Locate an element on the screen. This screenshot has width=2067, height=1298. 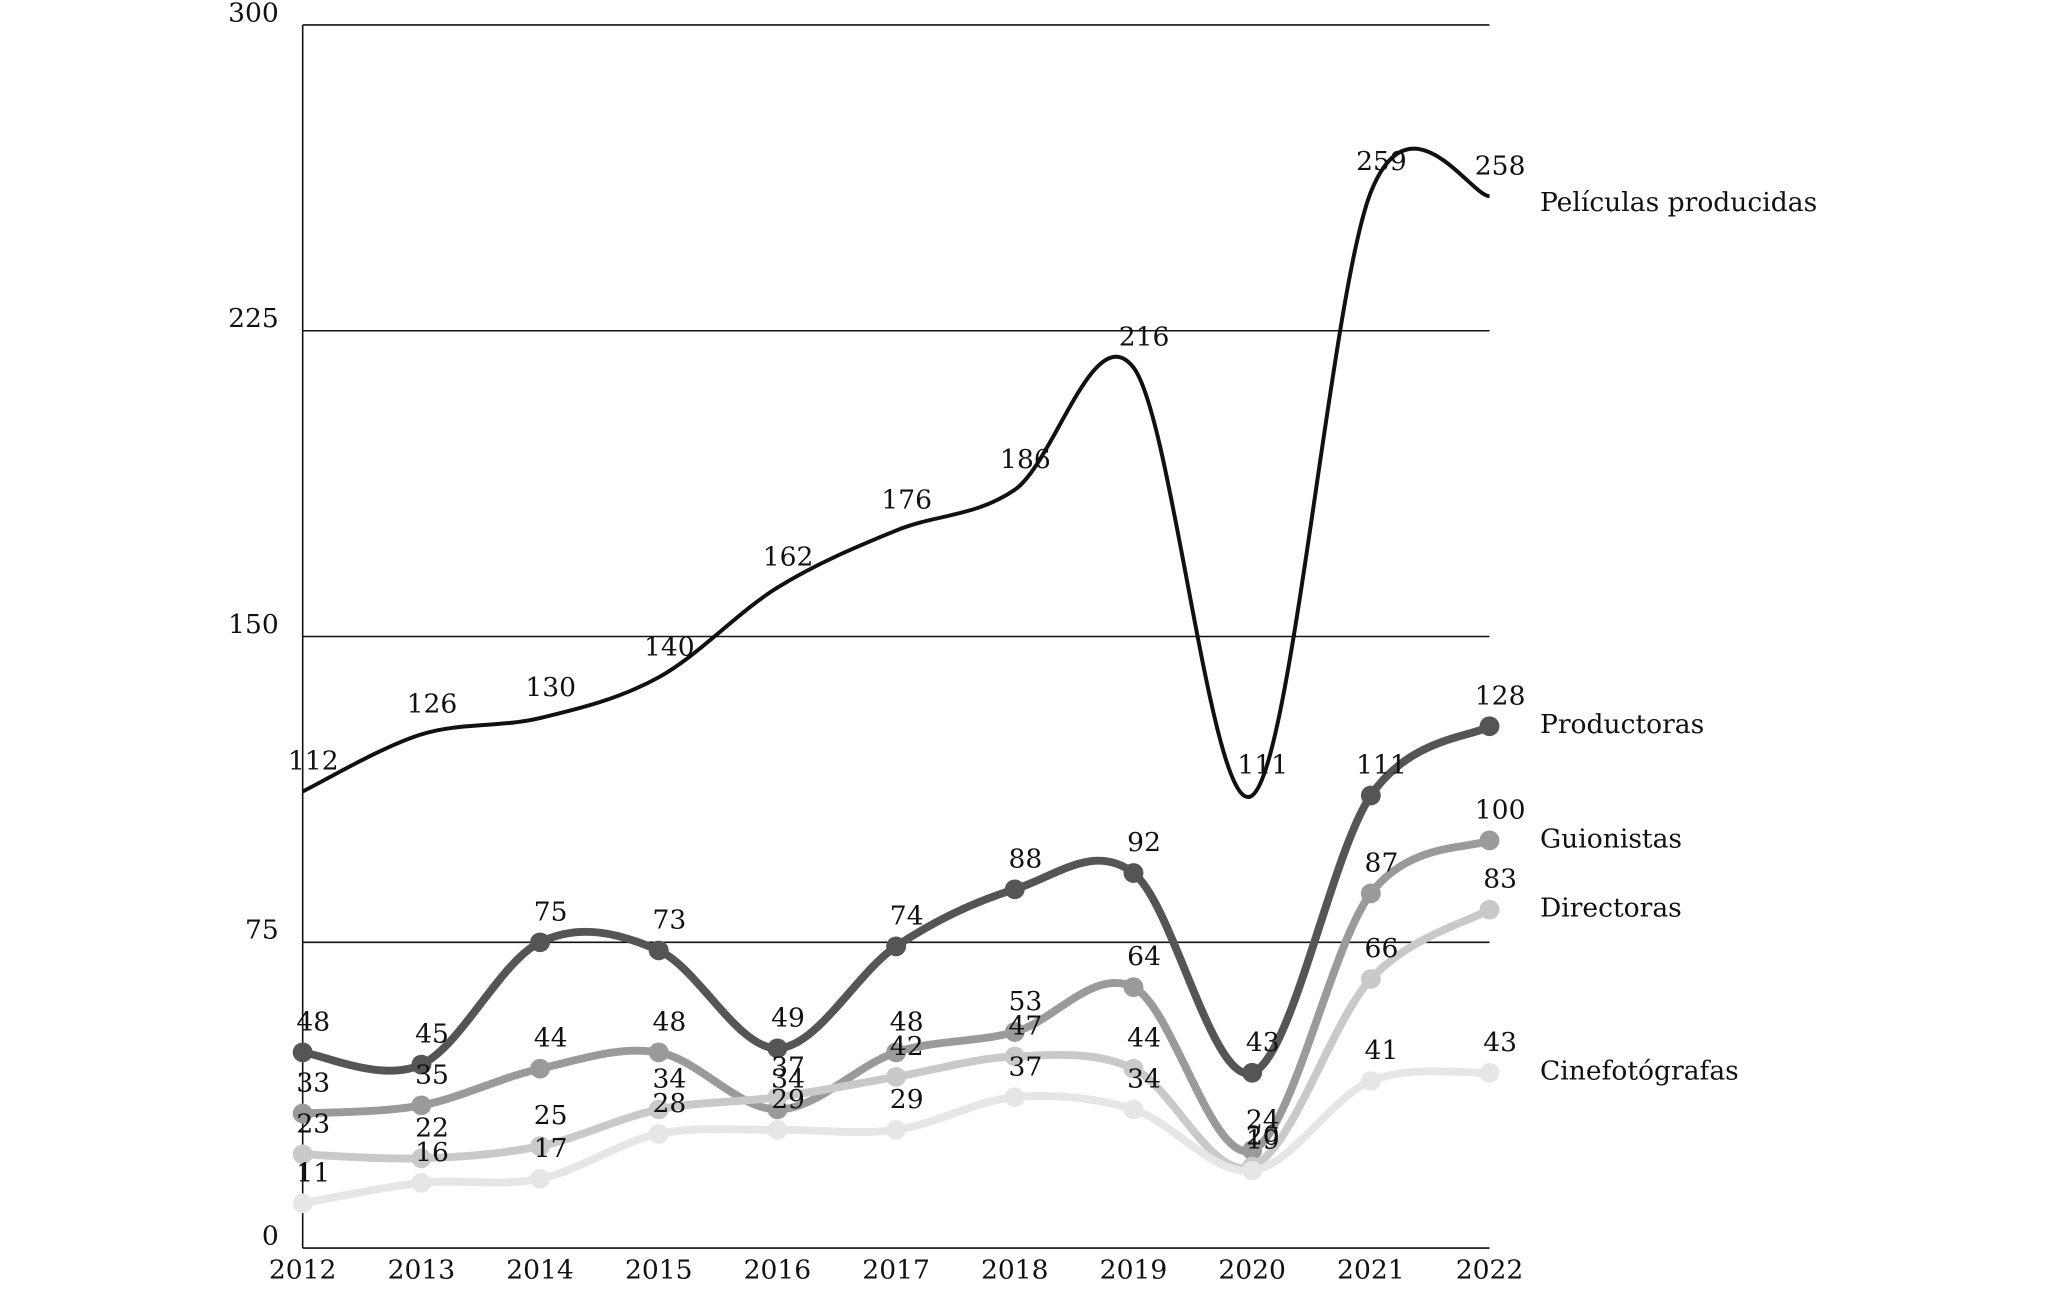
value-label: 216 is located at coordinates (1144, 337).